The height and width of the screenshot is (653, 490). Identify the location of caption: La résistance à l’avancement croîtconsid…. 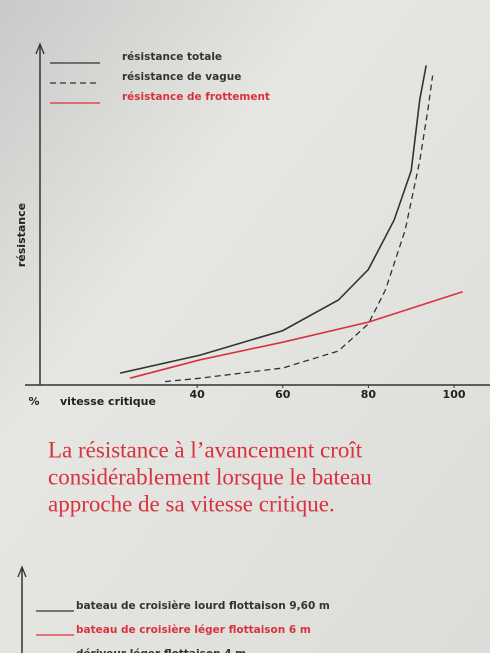
(210, 476).